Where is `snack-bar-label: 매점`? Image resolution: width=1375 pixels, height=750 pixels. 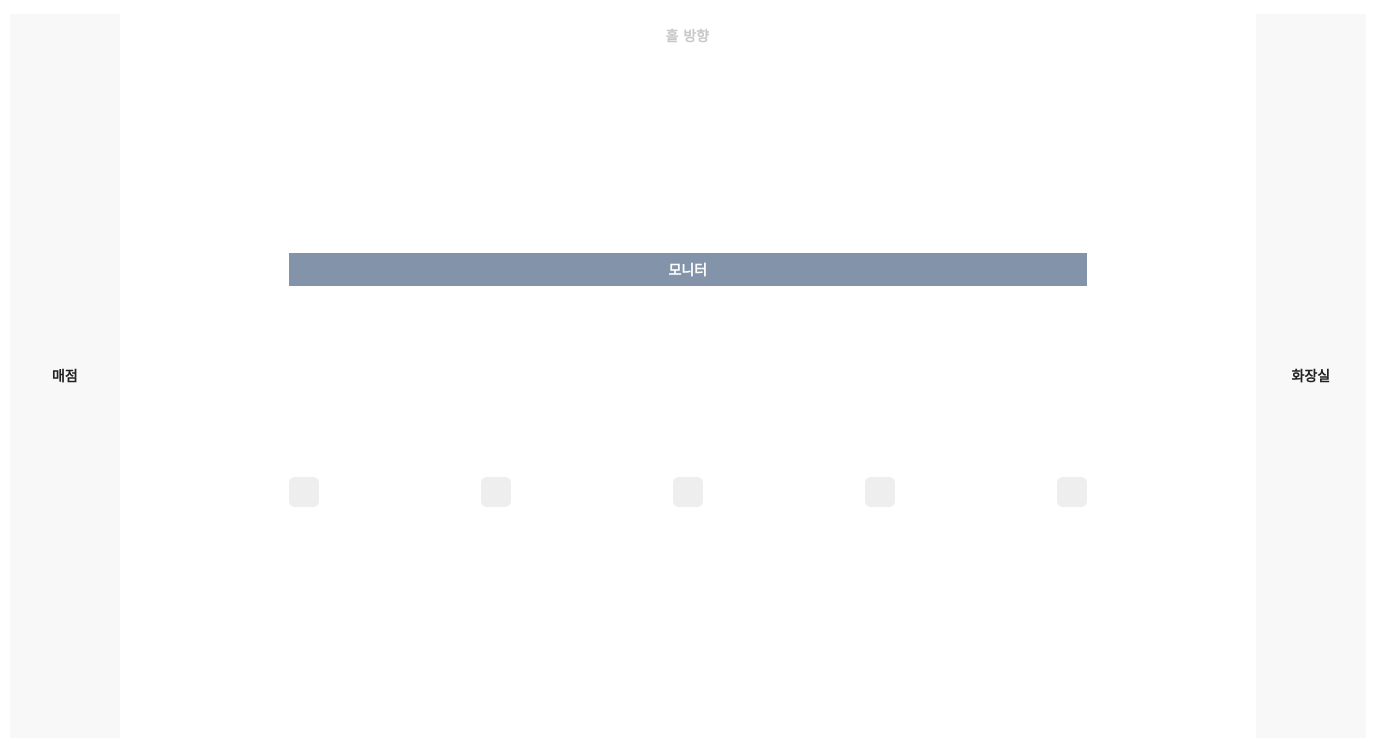 snack-bar-label: 매점 is located at coordinates (65, 377).